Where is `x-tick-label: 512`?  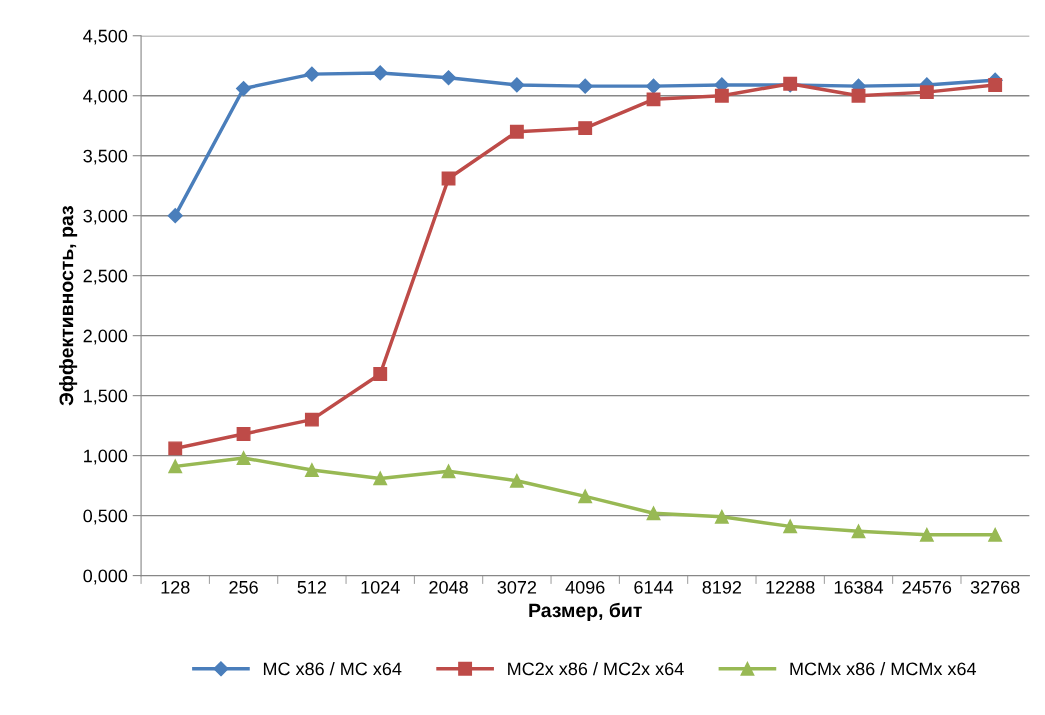
x-tick-label: 512 is located at coordinates (312, 587).